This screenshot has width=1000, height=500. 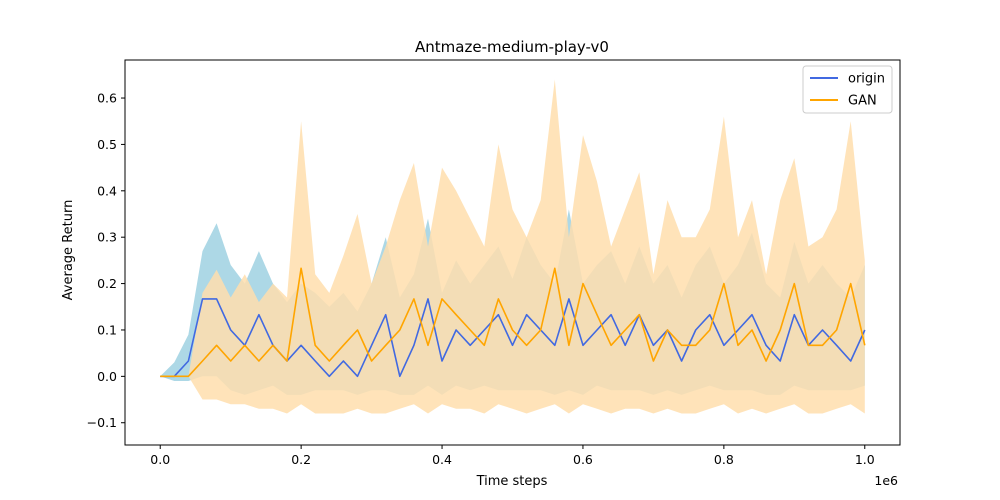 What do you see at coordinates (107, 329) in the screenshot?
I see `y-tick-label: 0.1` at bounding box center [107, 329].